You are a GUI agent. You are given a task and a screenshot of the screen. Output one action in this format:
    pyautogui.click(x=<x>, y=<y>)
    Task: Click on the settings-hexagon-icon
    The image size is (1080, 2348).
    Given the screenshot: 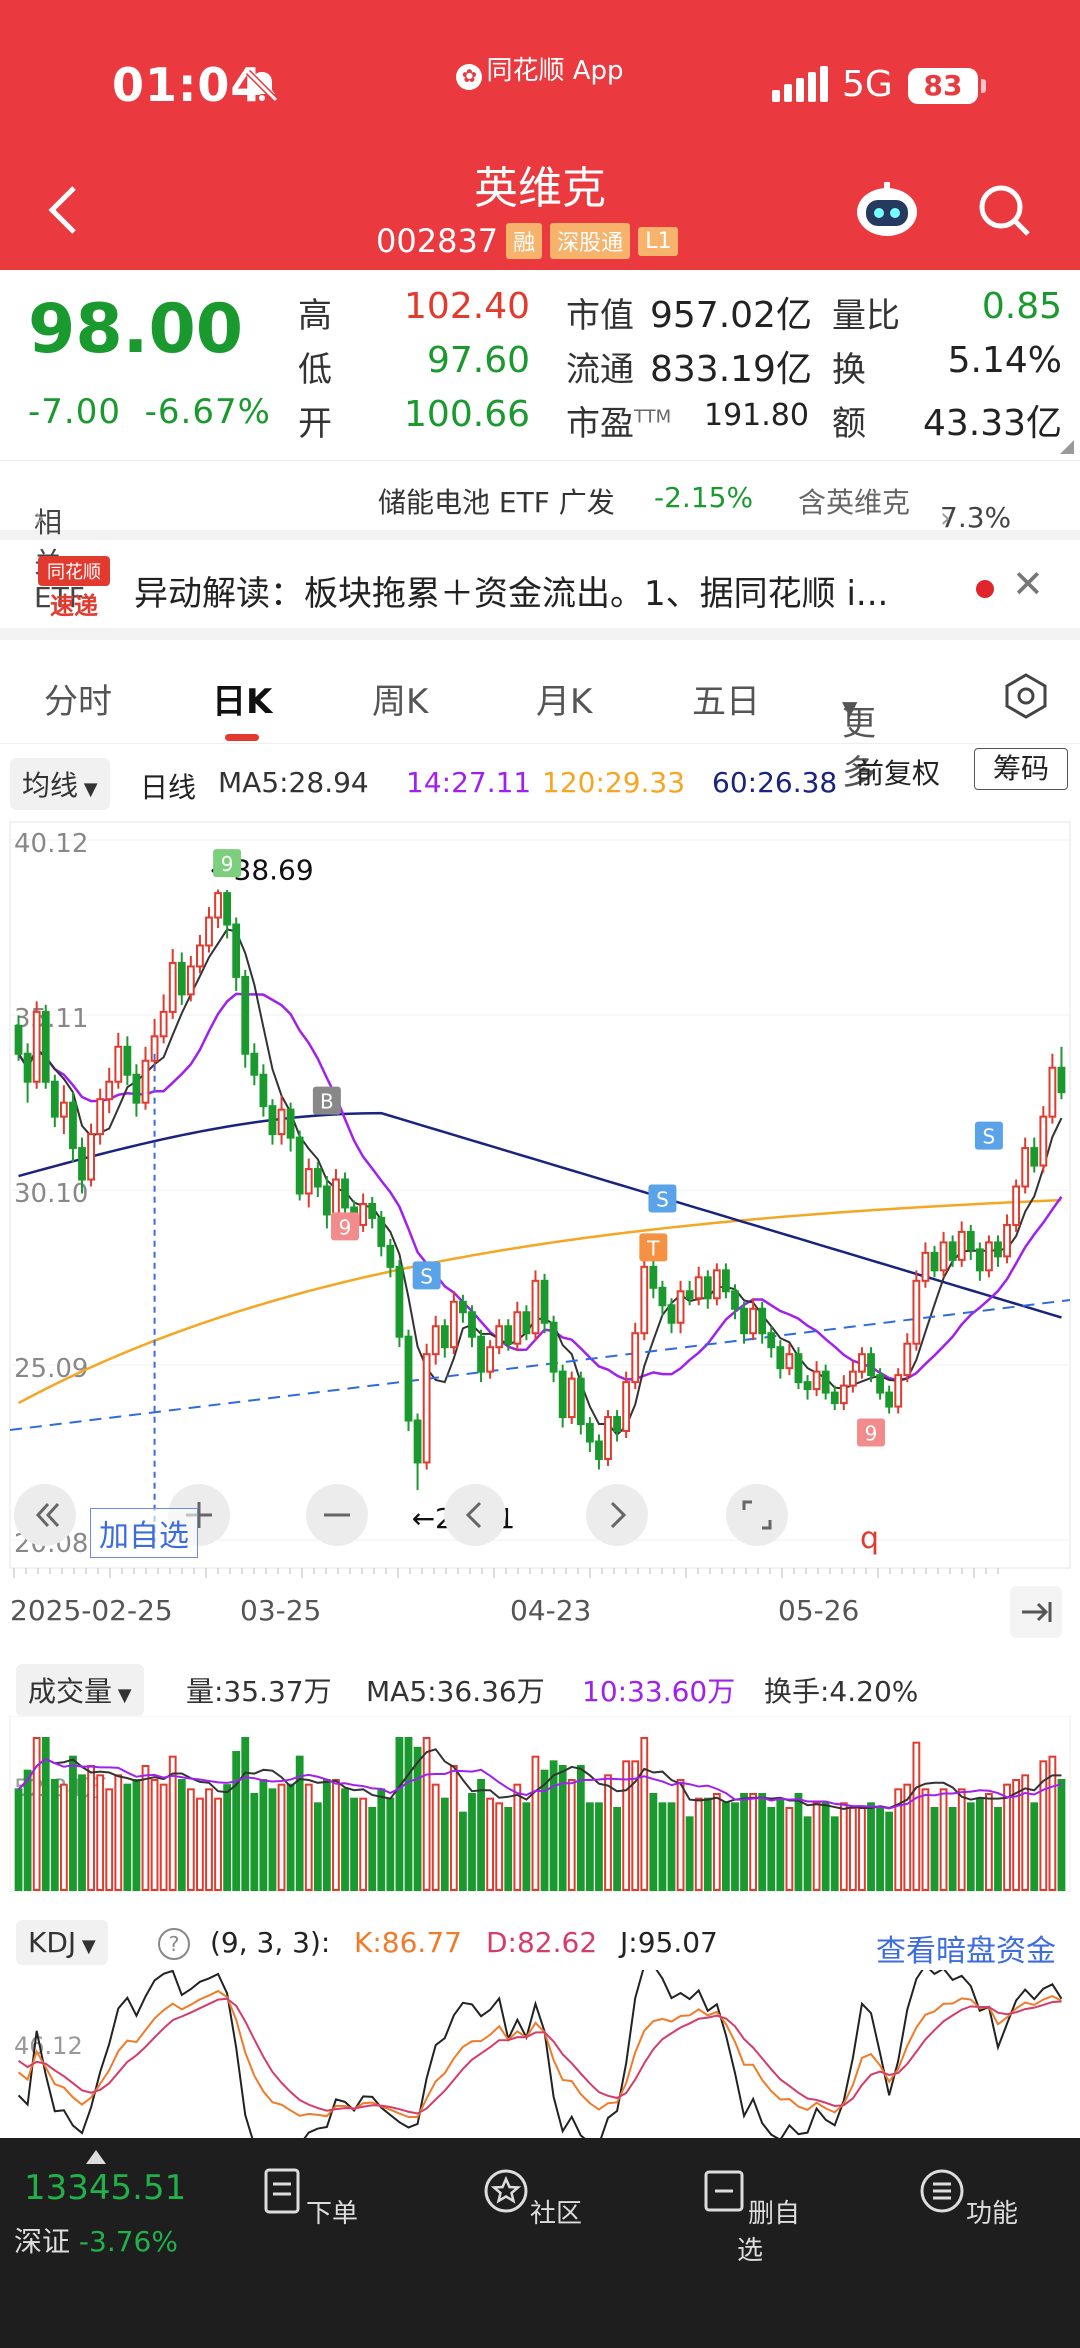 What is the action you would take?
    pyautogui.click(x=1026, y=696)
    